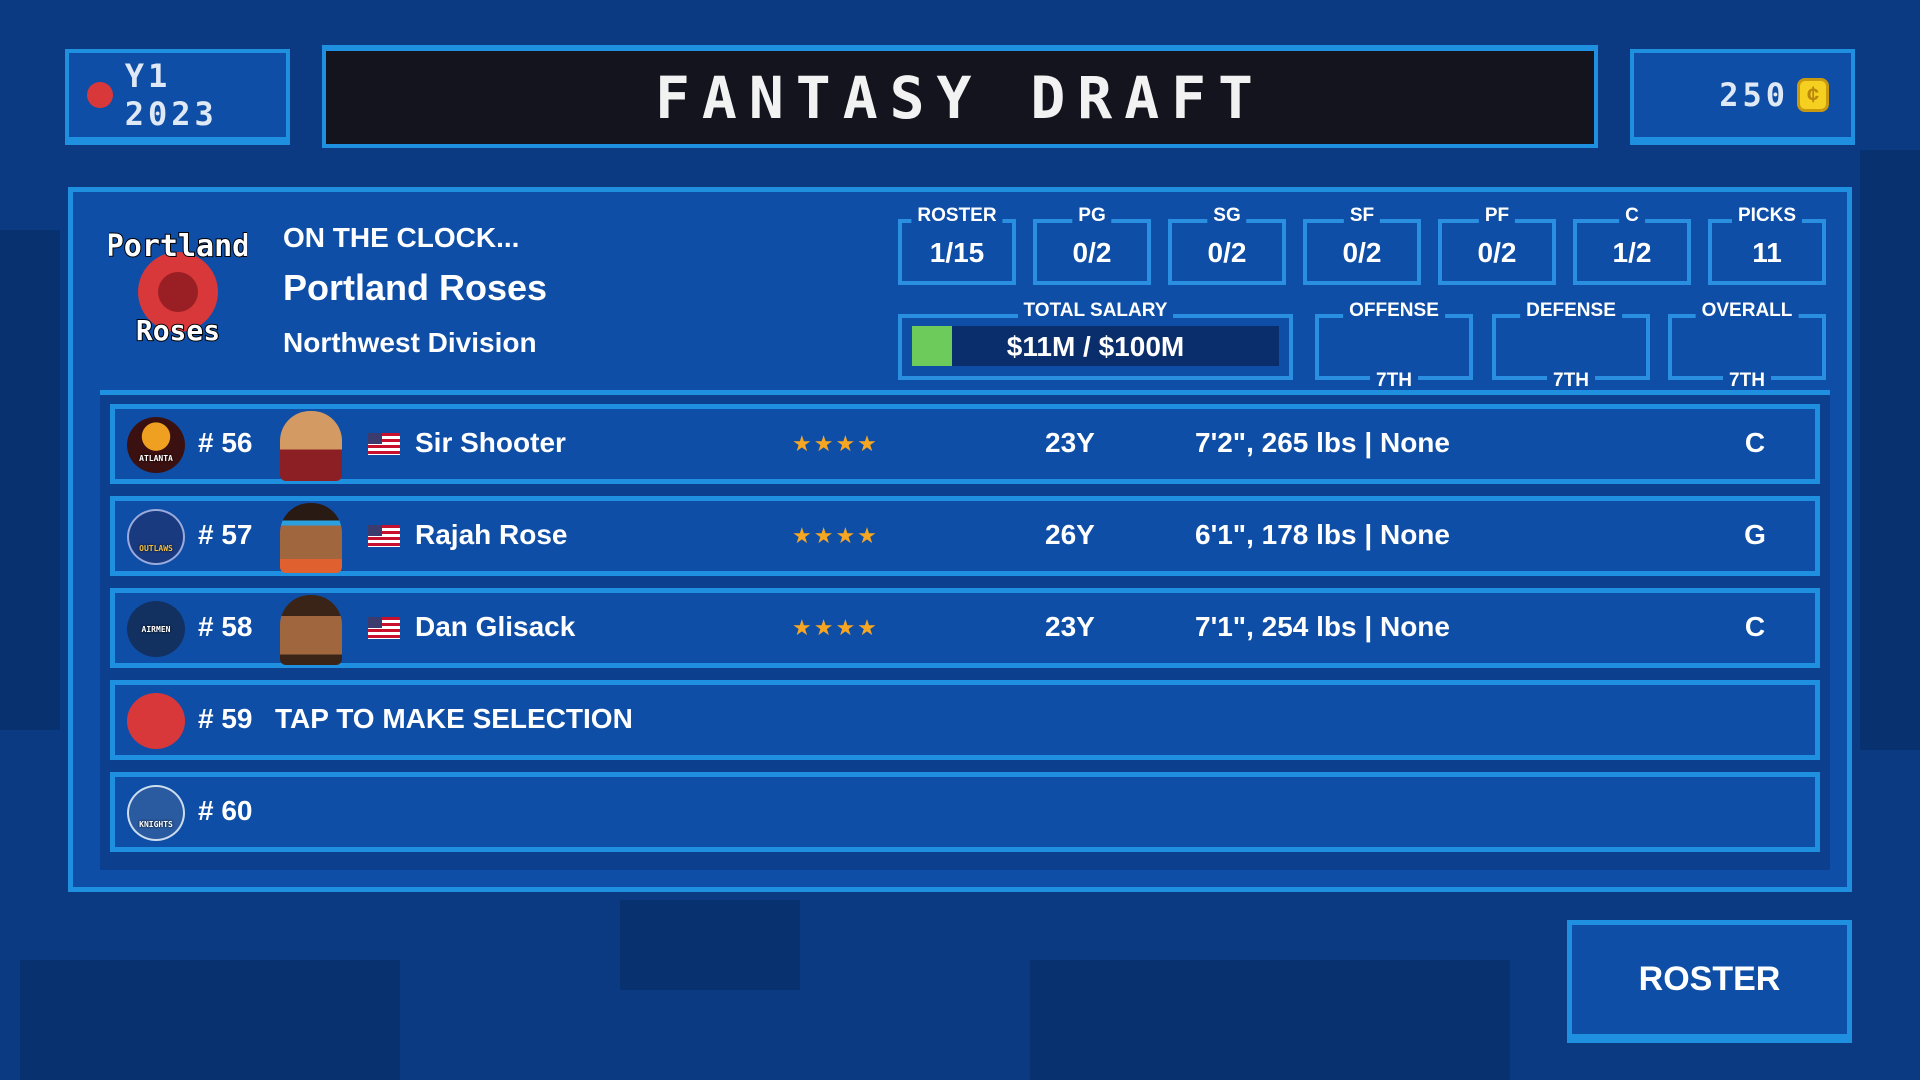 The image size is (1920, 1080). What do you see at coordinates (1632, 216) in the screenshot?
I see `stat-label: C` at bounding box center [1632, 216].